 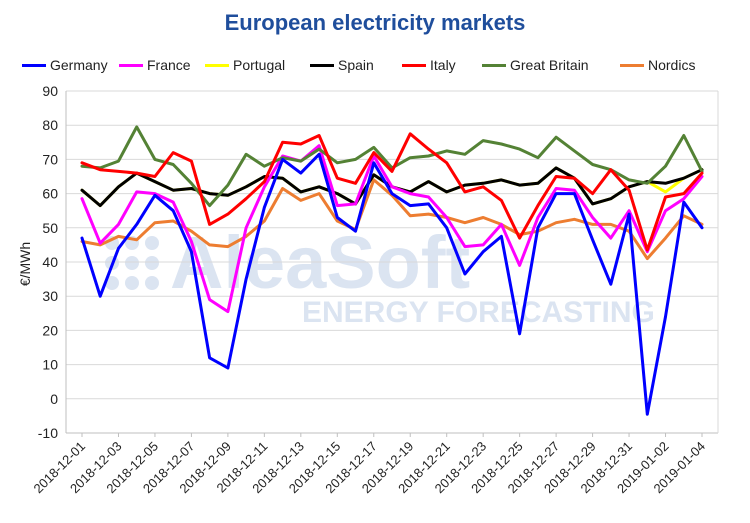 I want to click on legend-label: Germany, so click(x=79, y=65).